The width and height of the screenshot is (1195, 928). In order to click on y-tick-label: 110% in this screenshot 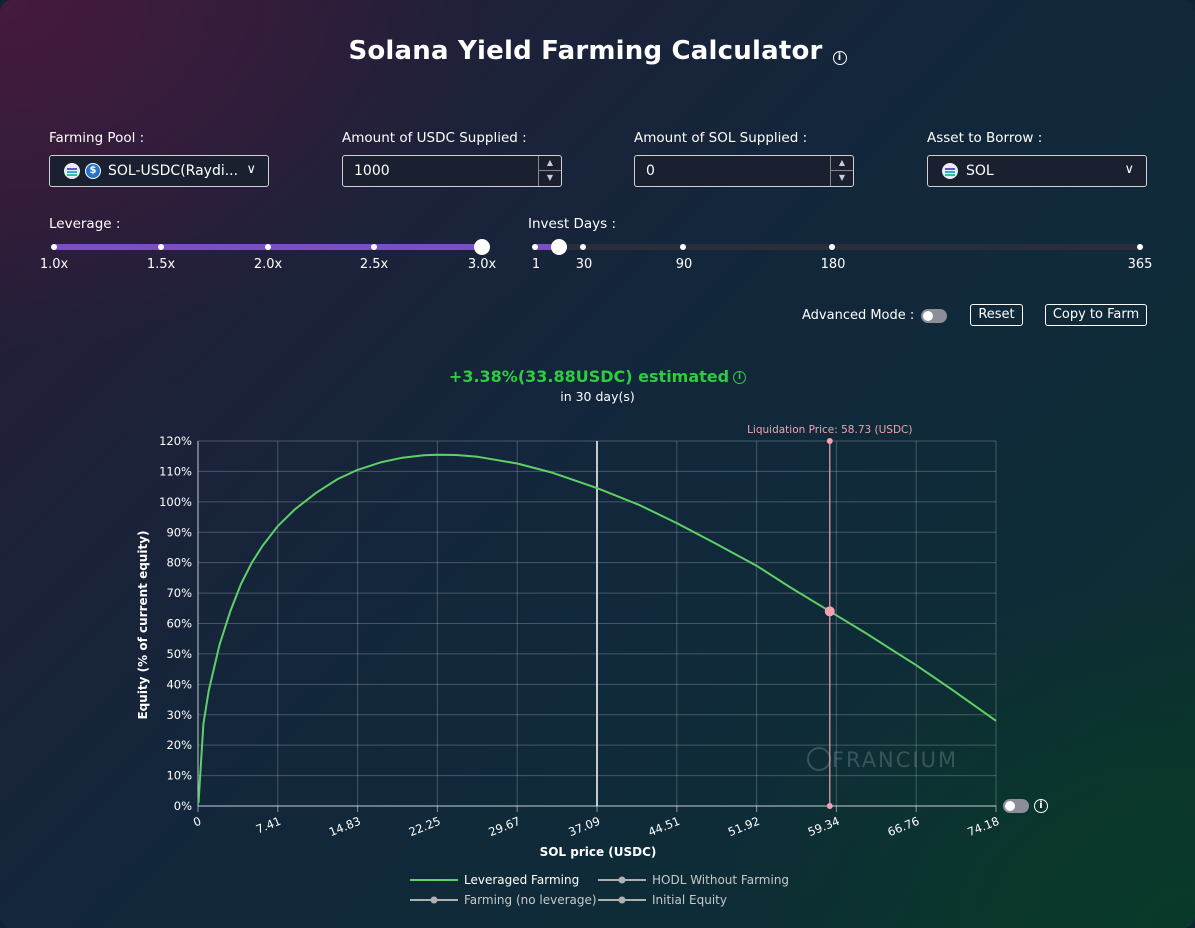, I will do `click(175, 471)`.